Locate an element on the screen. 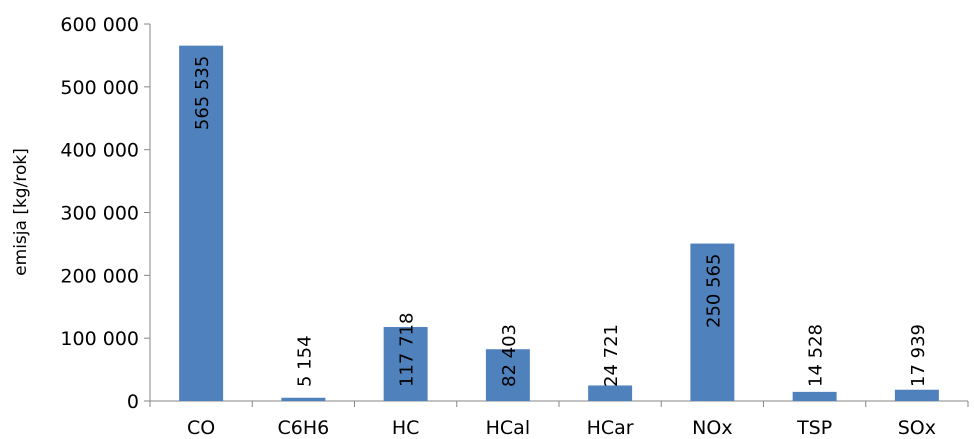 The image size is (974, 439). y-axis-title: emisja [kg/rok] is located at coordinates (21, 212).